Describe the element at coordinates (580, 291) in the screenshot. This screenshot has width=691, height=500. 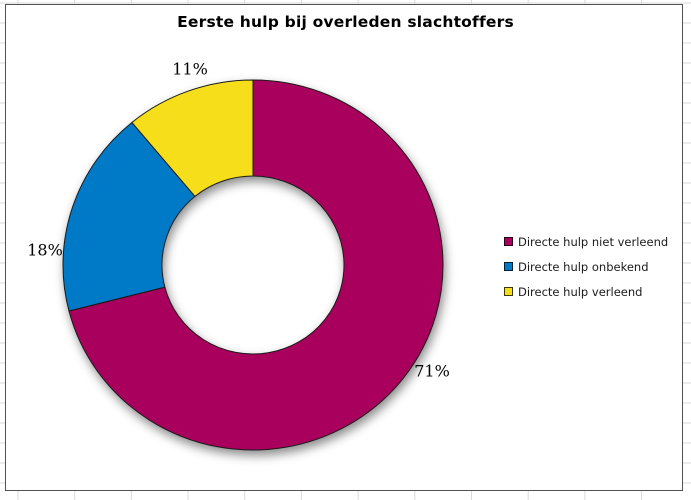
I see `legend-item-label: Directe hulp verleend` at that location.